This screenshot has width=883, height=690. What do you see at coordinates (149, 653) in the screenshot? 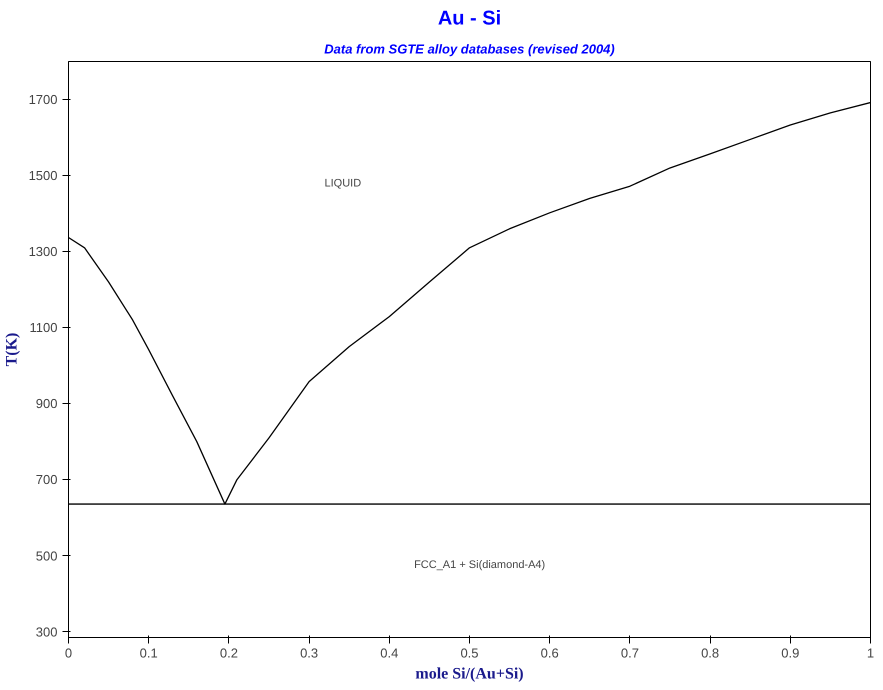
I see `x-tick-label: 0.1` at bounding box center [149, 653].